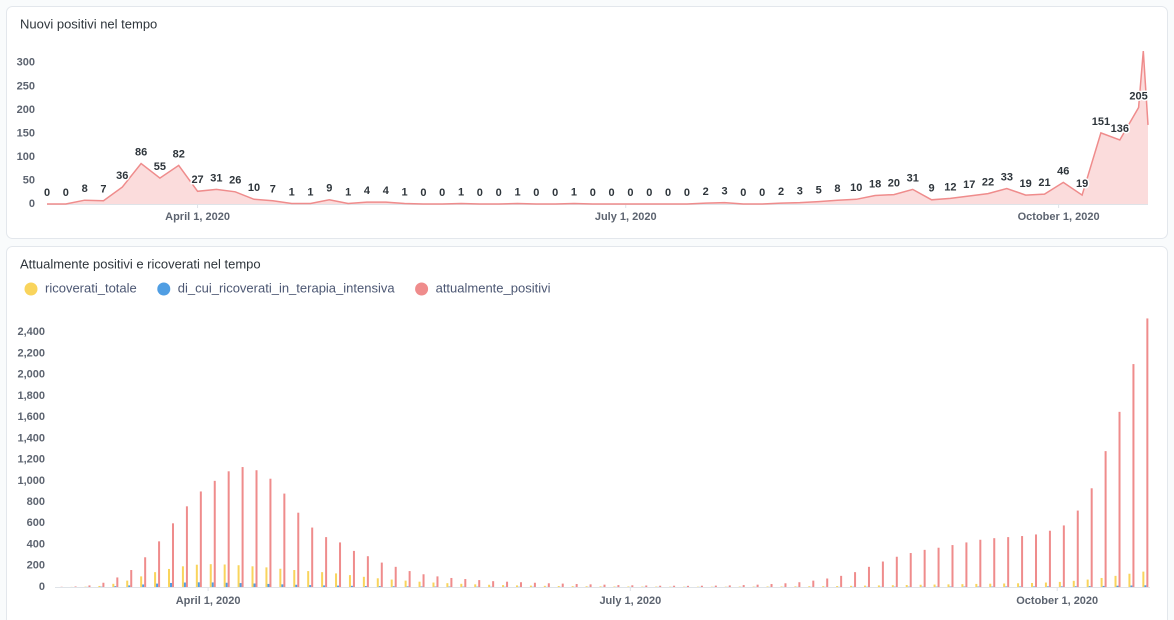 This screenshot has height=620, width=1174. What do you see at coordinates (31, 375) in the screenshot?
I see `y-tick-label: 2,000` at bounding box center [31, 375].